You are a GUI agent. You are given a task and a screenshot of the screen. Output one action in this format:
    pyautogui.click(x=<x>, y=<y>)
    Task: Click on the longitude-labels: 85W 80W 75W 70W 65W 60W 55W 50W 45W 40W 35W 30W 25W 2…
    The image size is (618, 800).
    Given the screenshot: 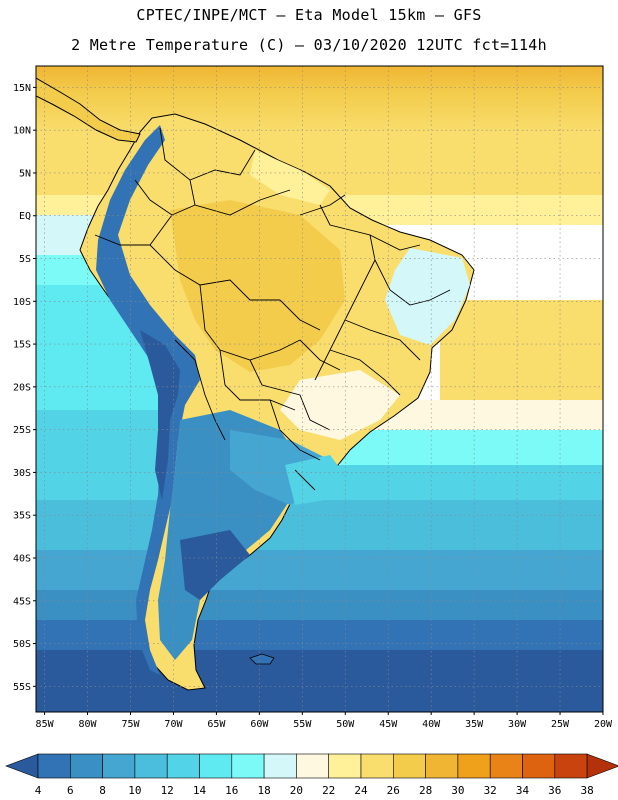 What is the action you would take?
    pyautogui.click(x=324, y=721)
    